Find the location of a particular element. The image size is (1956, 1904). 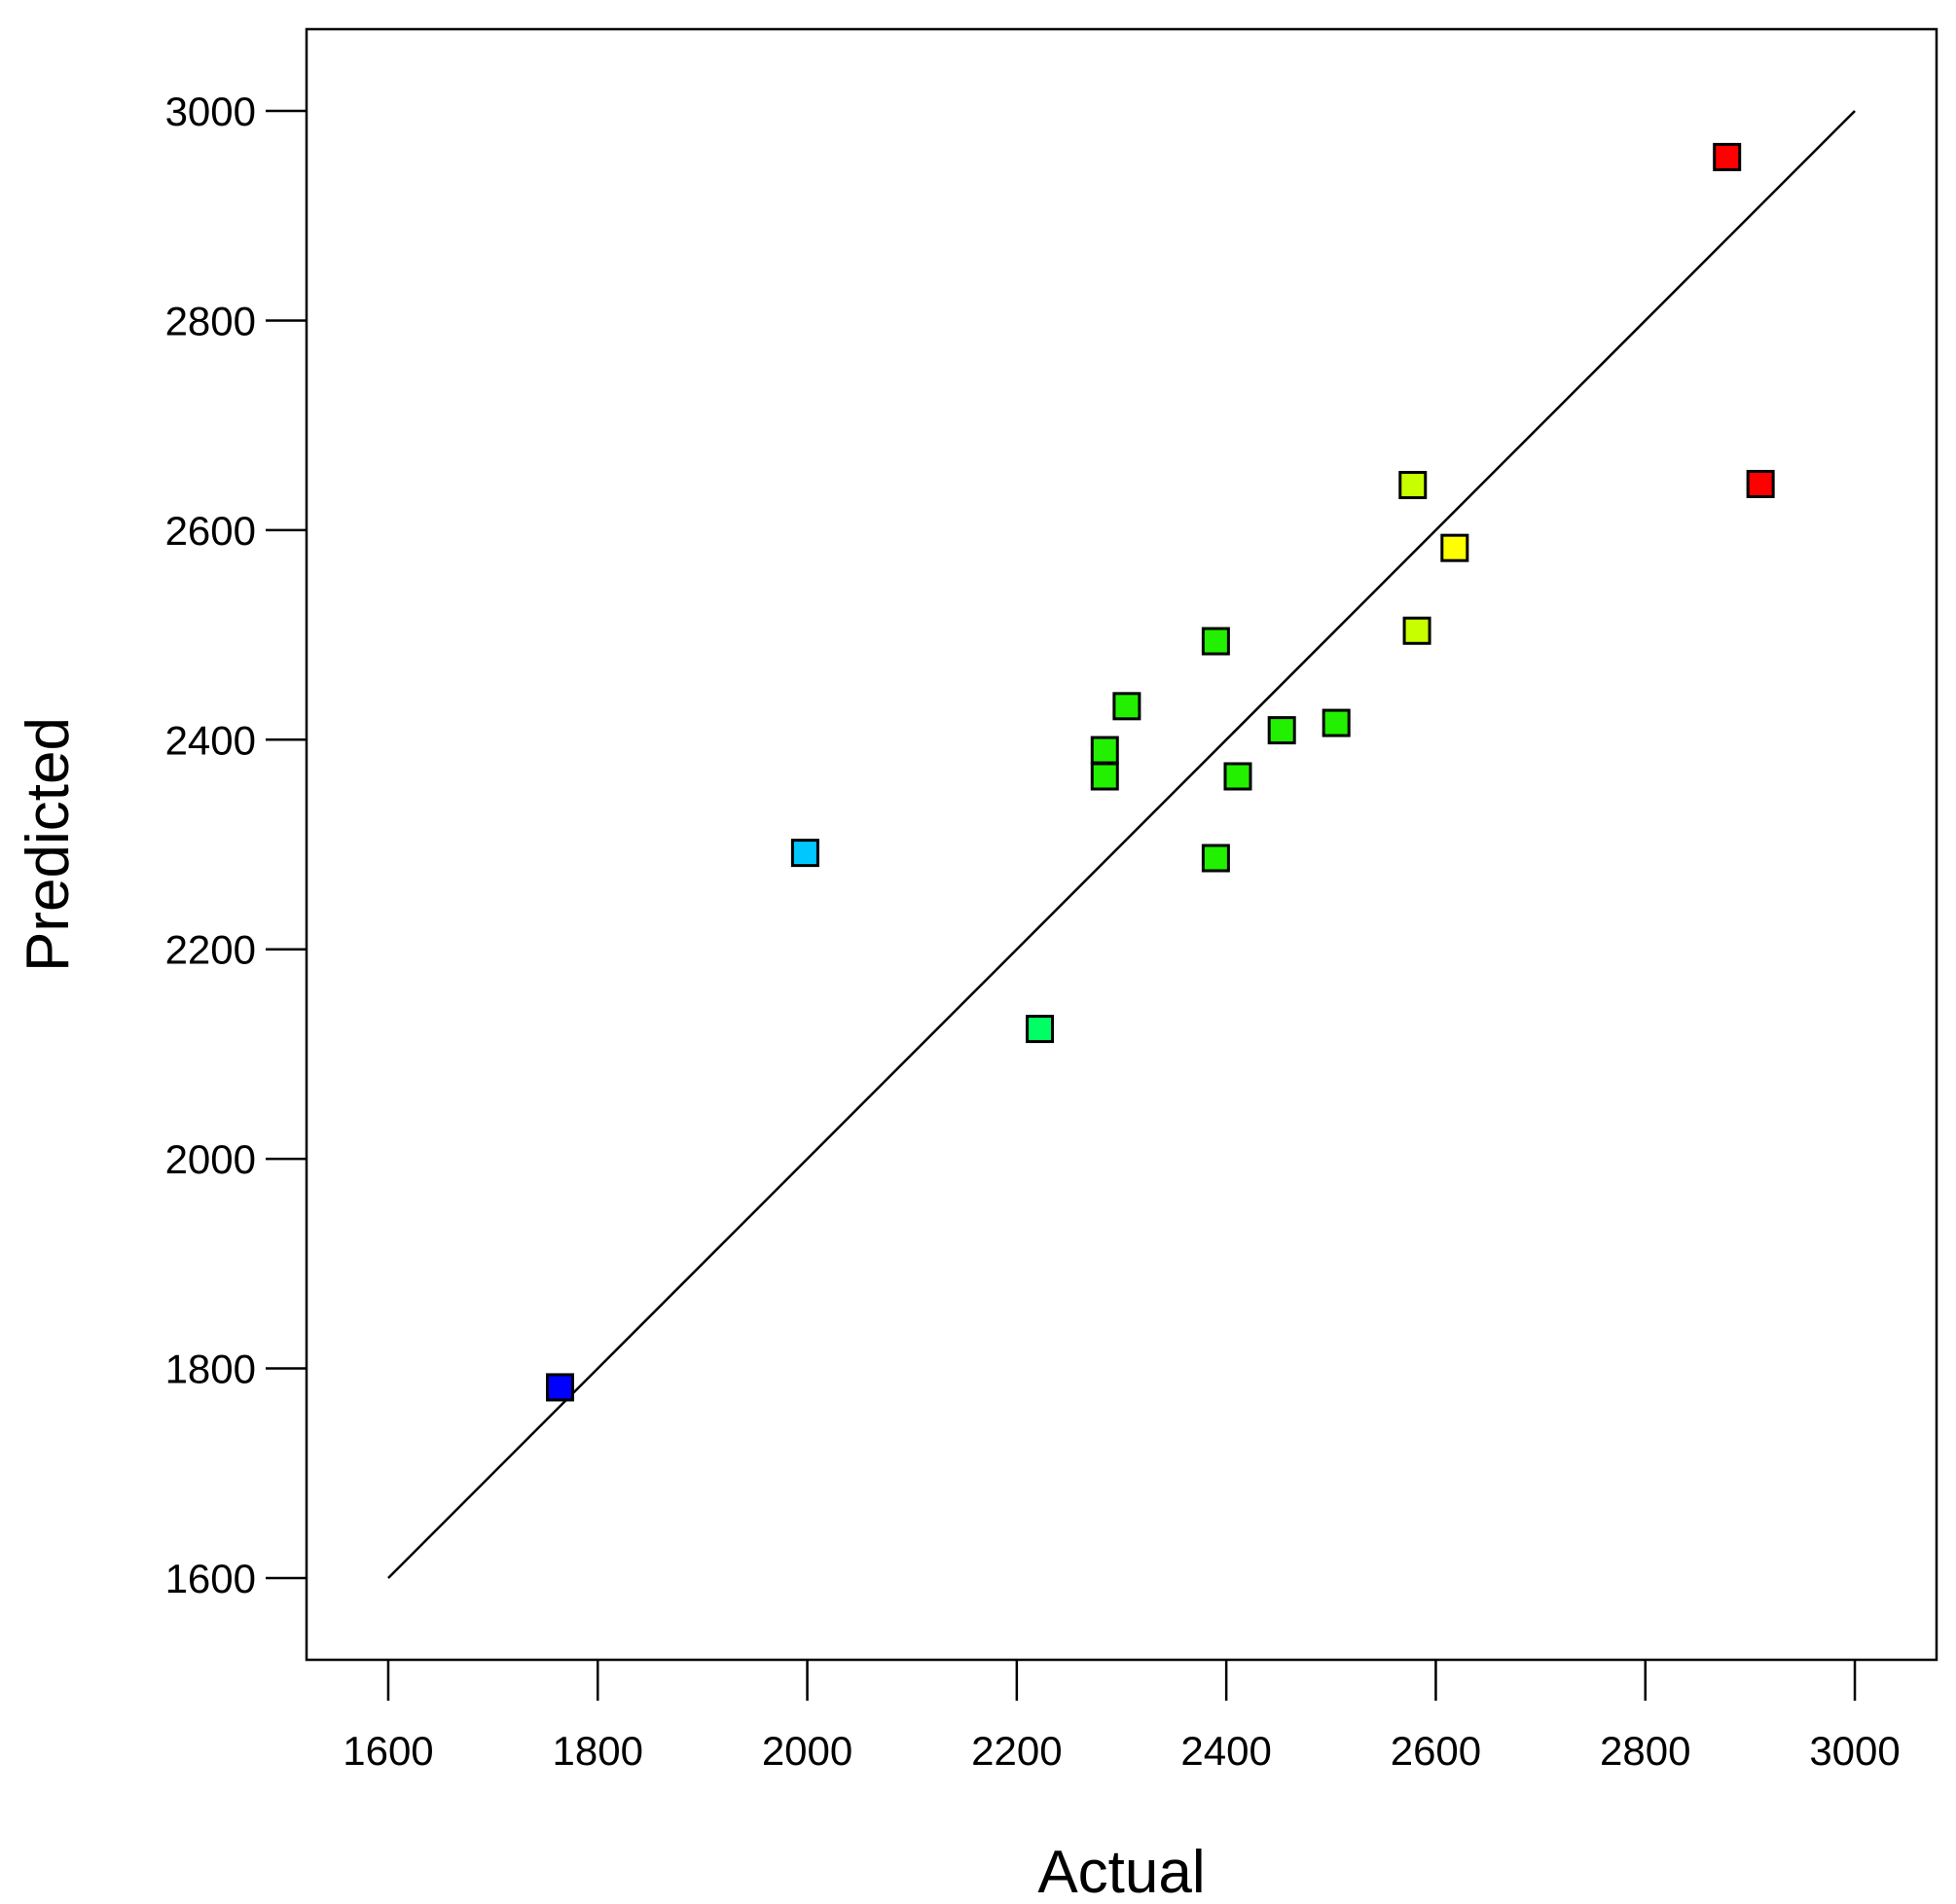

x-tick-label: 1600 is located at coordinates (388, 1751).